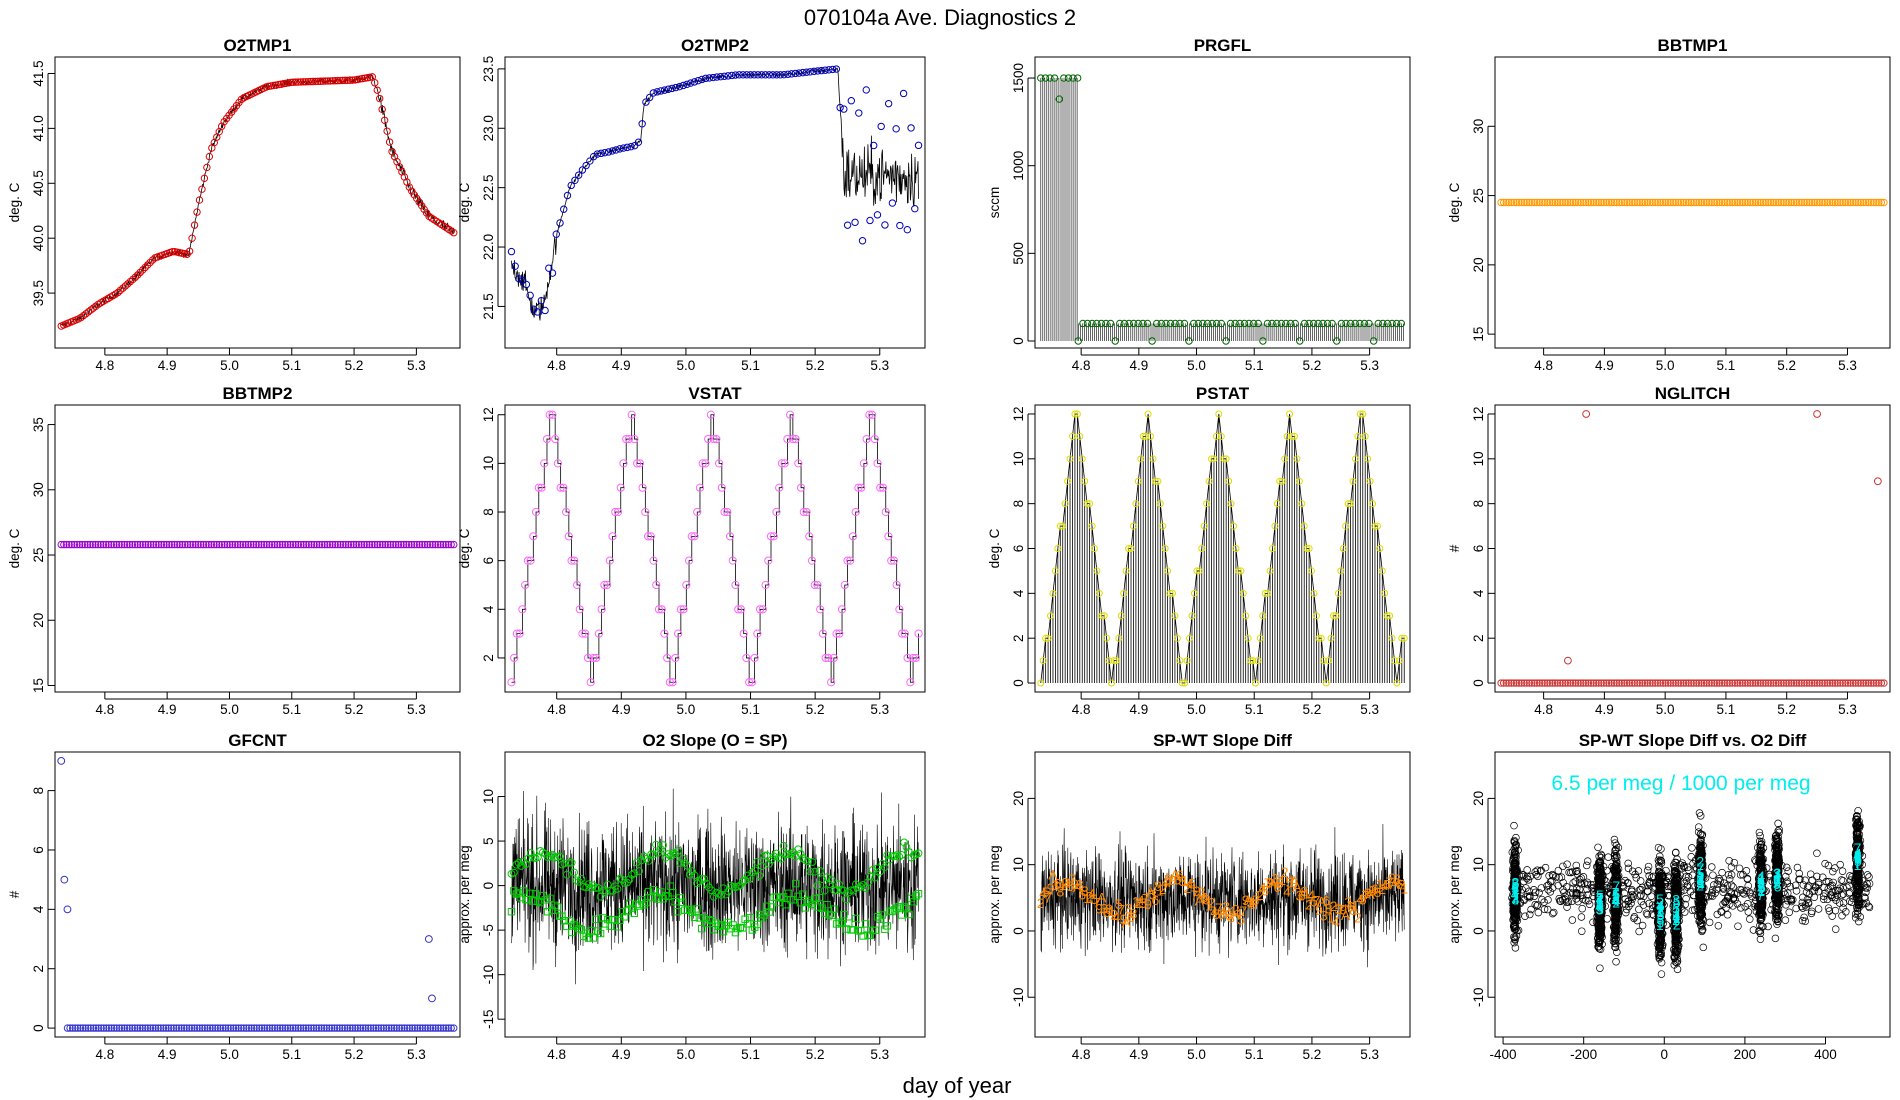 The width and height of the screenshot is (1900, 1100). Describe the element at coordinates (1246, 900) in the screenshot. I see `data-label: 9` at that location.